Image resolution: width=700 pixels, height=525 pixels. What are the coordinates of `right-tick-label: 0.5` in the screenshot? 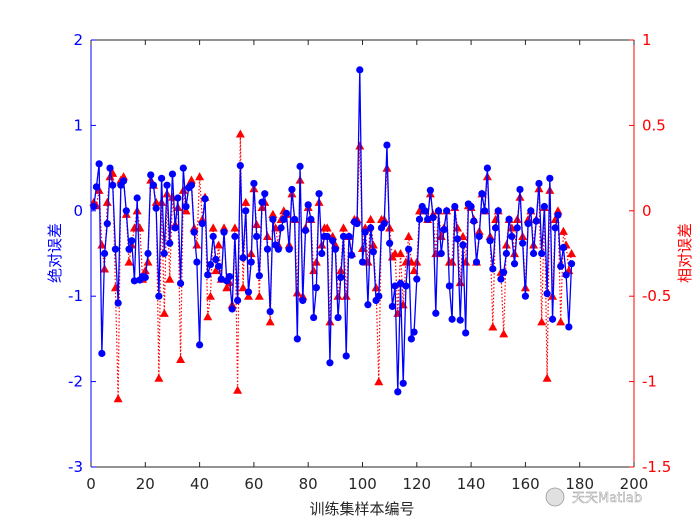 It's located at (654, 125).